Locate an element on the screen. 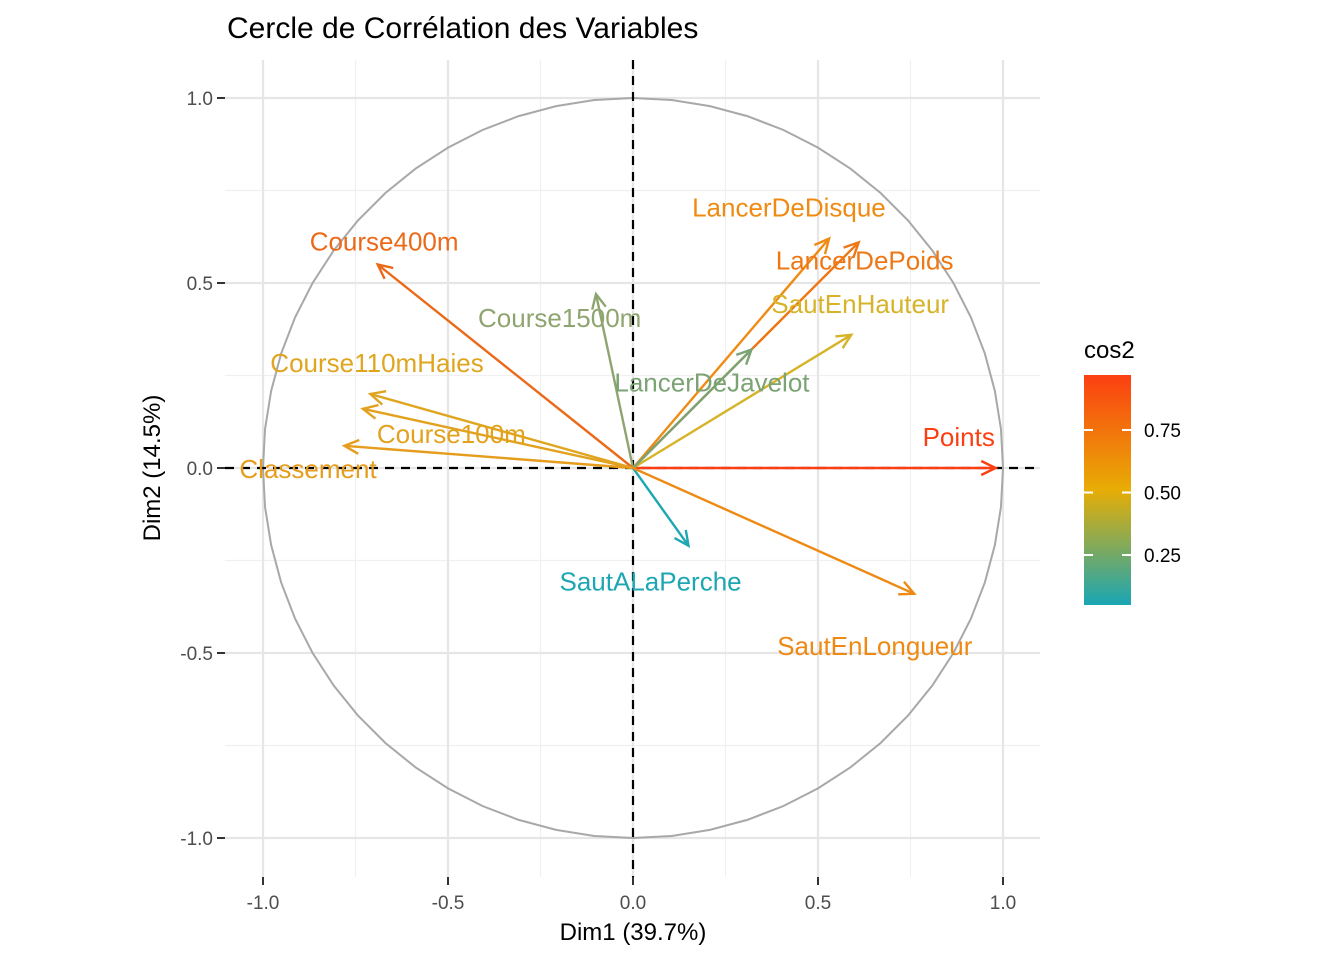 This screenshot has height=965, width=1344. arrow-shaft-saut-ala-perche is located at coordinates (661, 507).